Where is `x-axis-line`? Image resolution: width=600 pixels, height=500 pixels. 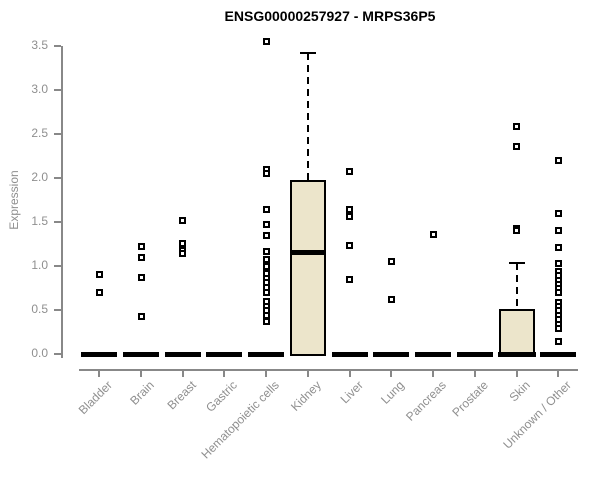
x-axis-line is located at coordinates (328, 370).